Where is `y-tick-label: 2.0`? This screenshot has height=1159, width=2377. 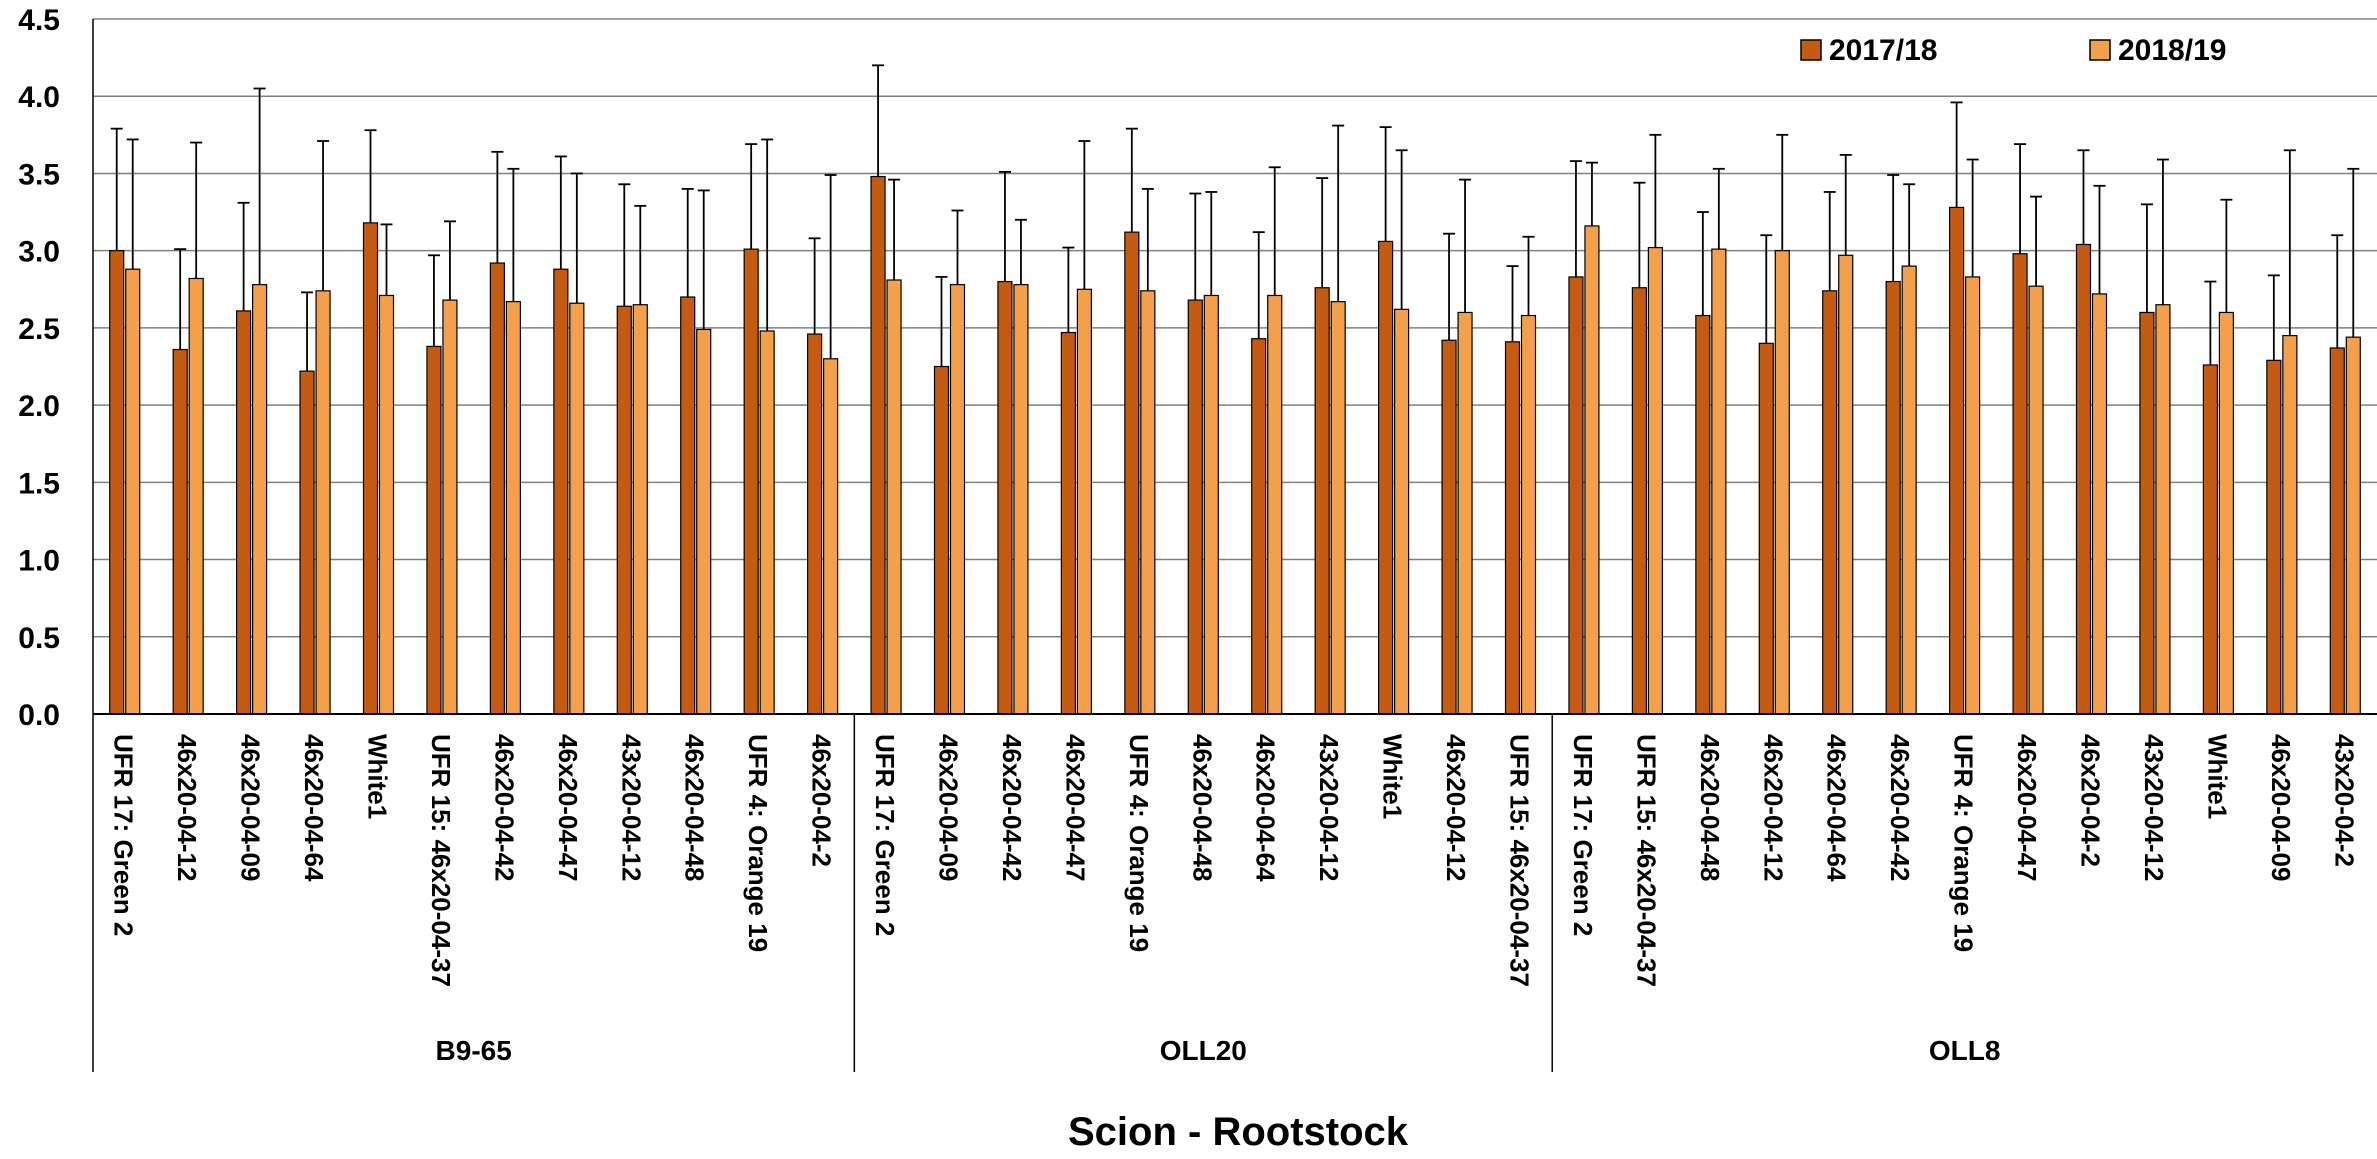
y-tick-label: 2.0 is located at coordinates (39, 406).